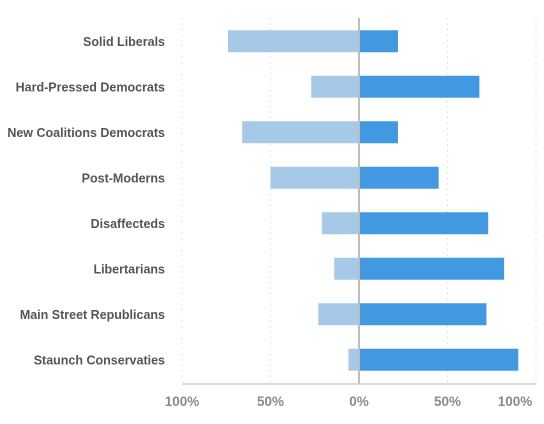 This screenshot has width=544, height=424. I want to click on category-label: Main Street Republicans, so click(92, 315).